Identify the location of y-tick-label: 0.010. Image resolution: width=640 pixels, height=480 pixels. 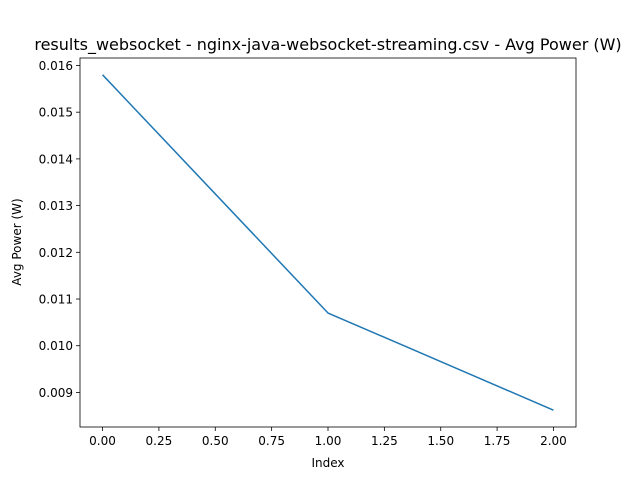
(56, 346).